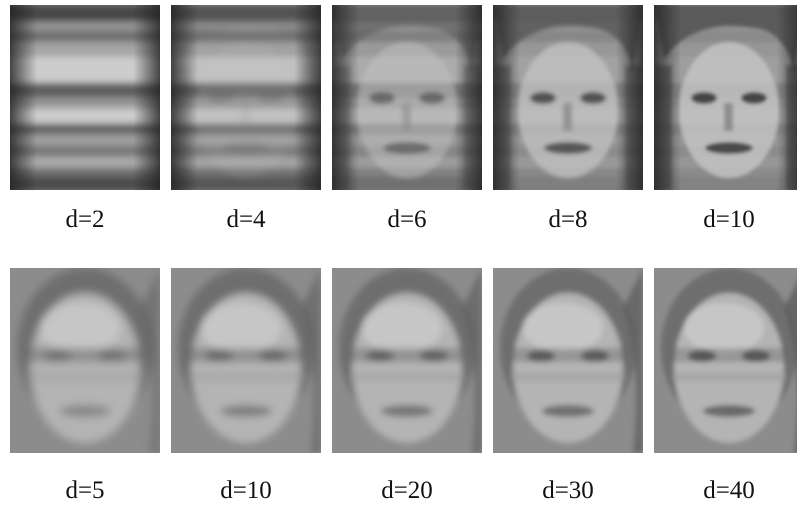  I want to click on caption-row2-1: d=5, so click(85, 490).